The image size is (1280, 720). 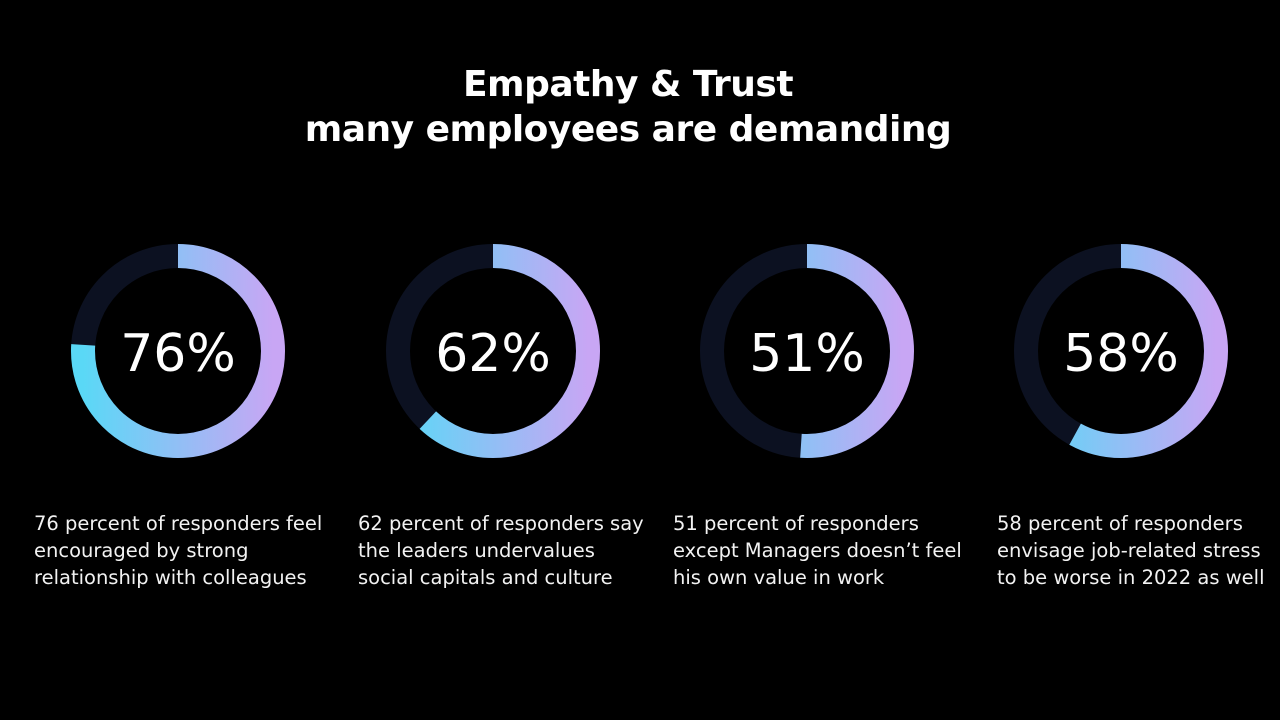 I want to click on donut-chart-1: 76%, so click(x=178, y=351).